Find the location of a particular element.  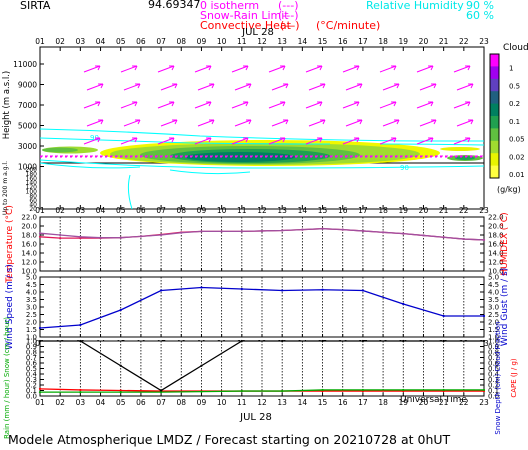

hour-tick-label: 17 is located at coordinates (363, 402).